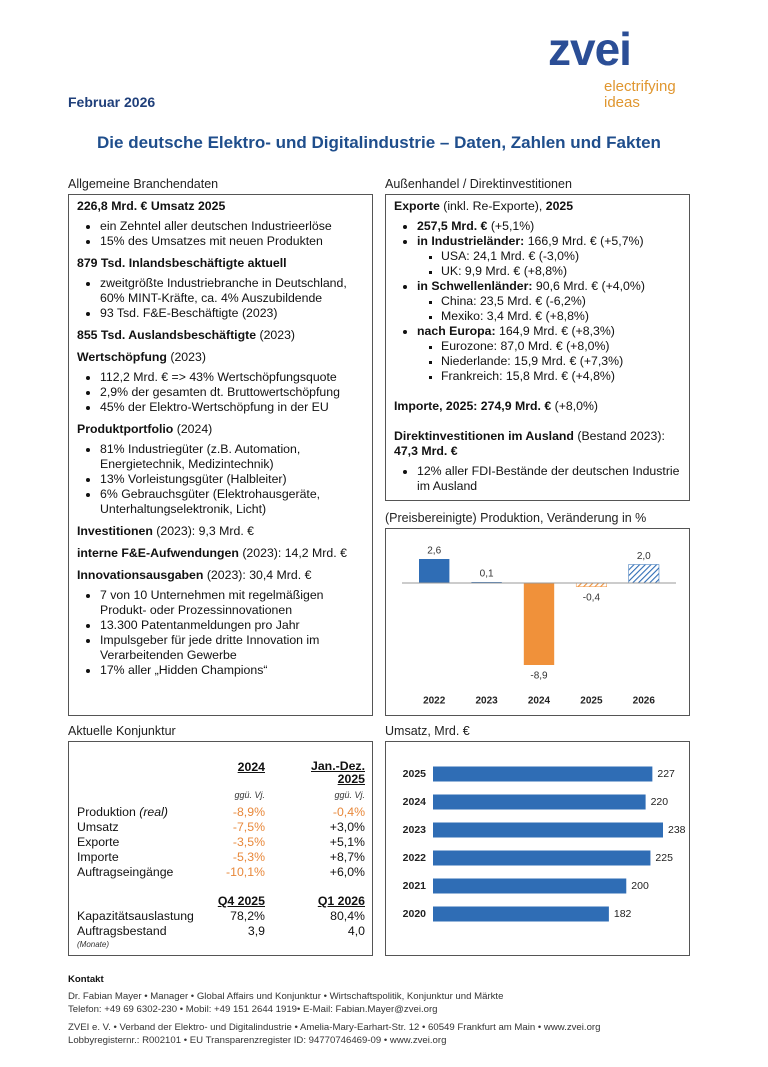  Describe the element at coordinates (220, 357) in the screenshot. I see `section-heading: Wertschöpfung (2023)` at that location.